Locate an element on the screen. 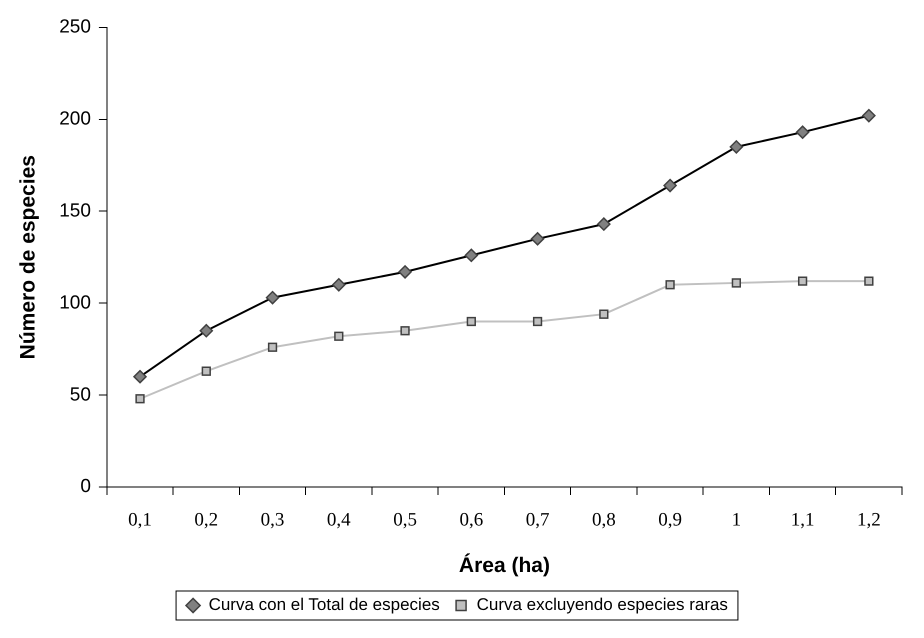 The height and width of the screenshot is (638, 924). legend-label: Curva excluyendo especies raras is located at coordinates (602, 604).